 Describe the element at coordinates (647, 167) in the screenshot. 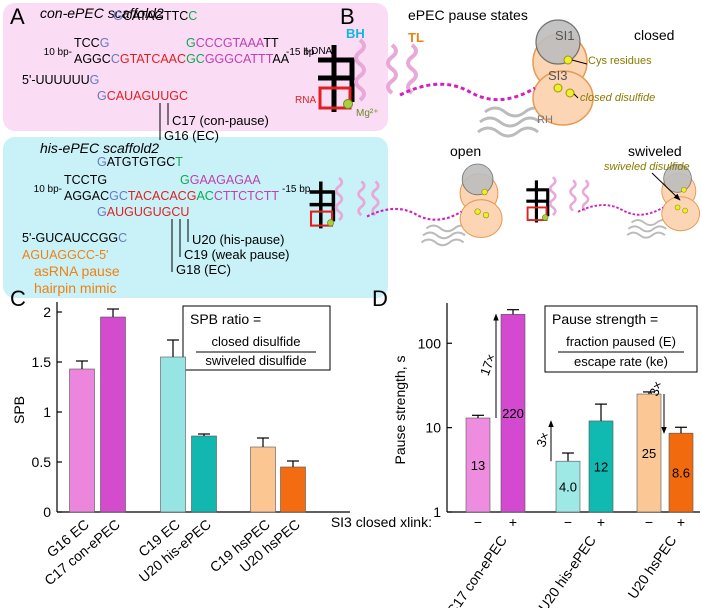

I see `disulfide-label: swiveled disulfide` at that location.